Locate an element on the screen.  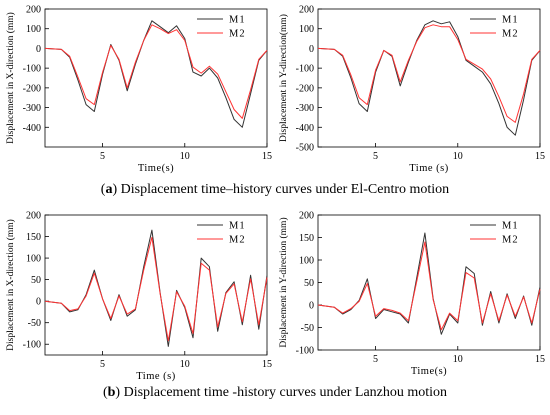
chart-b-right-series-m2 is located at coordinates (429, 286).